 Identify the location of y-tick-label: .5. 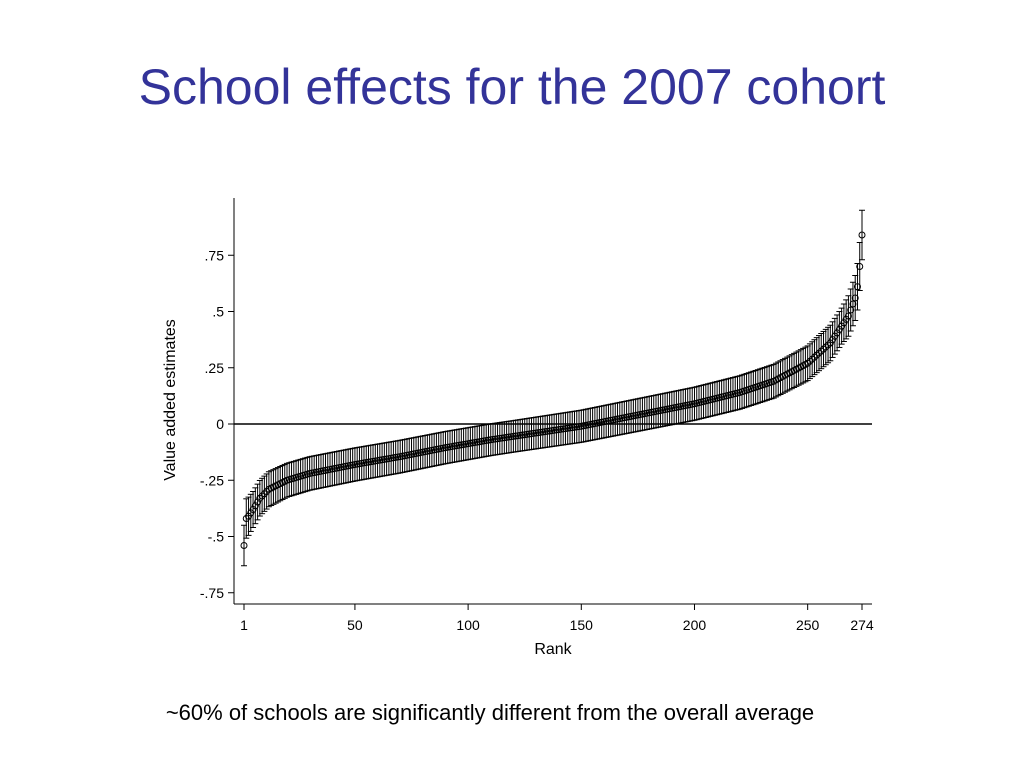
(218, 312).